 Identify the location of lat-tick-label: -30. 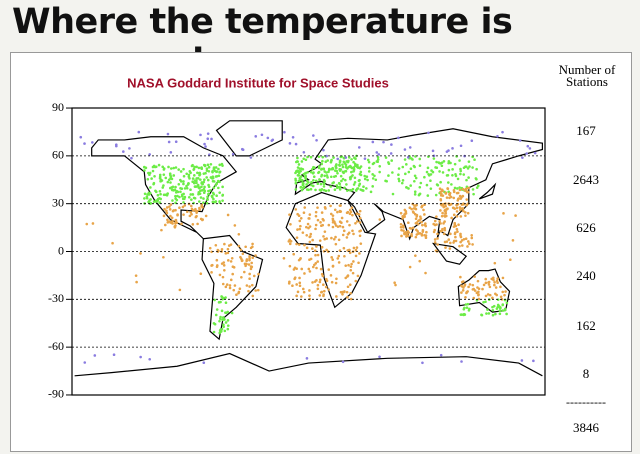
(56, 298).